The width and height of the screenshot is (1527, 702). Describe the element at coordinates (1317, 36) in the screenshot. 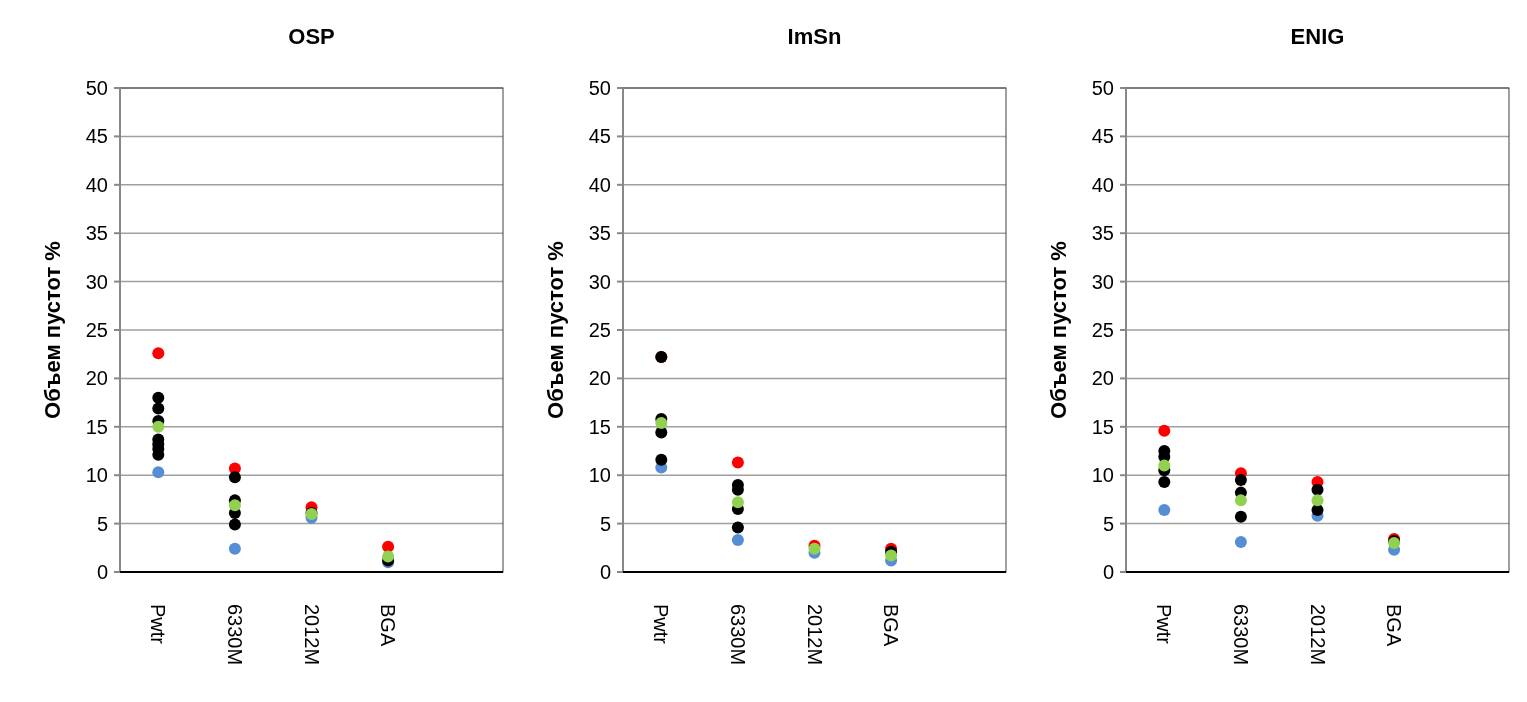

I see `chart-title: ENIG` at that location.